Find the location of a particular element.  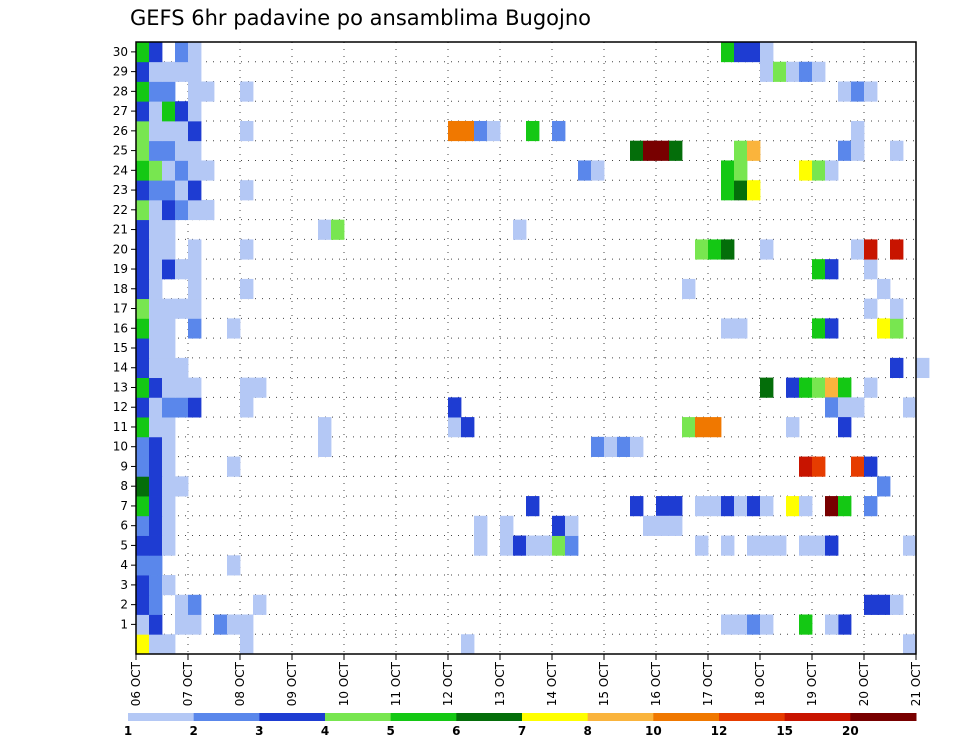

colorbar-label: 20 is located at coordinates (850, 731).